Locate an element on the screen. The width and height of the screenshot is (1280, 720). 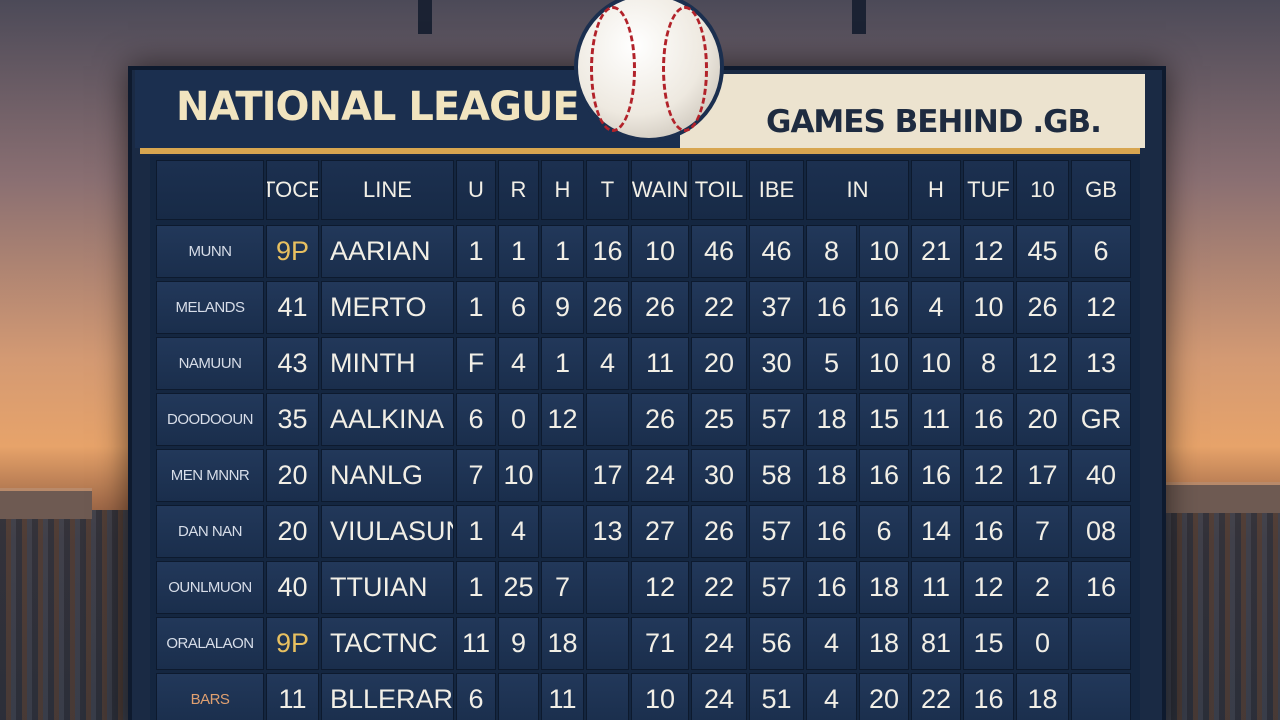
stat-cell: 71 is located at coordinates (660, 643).